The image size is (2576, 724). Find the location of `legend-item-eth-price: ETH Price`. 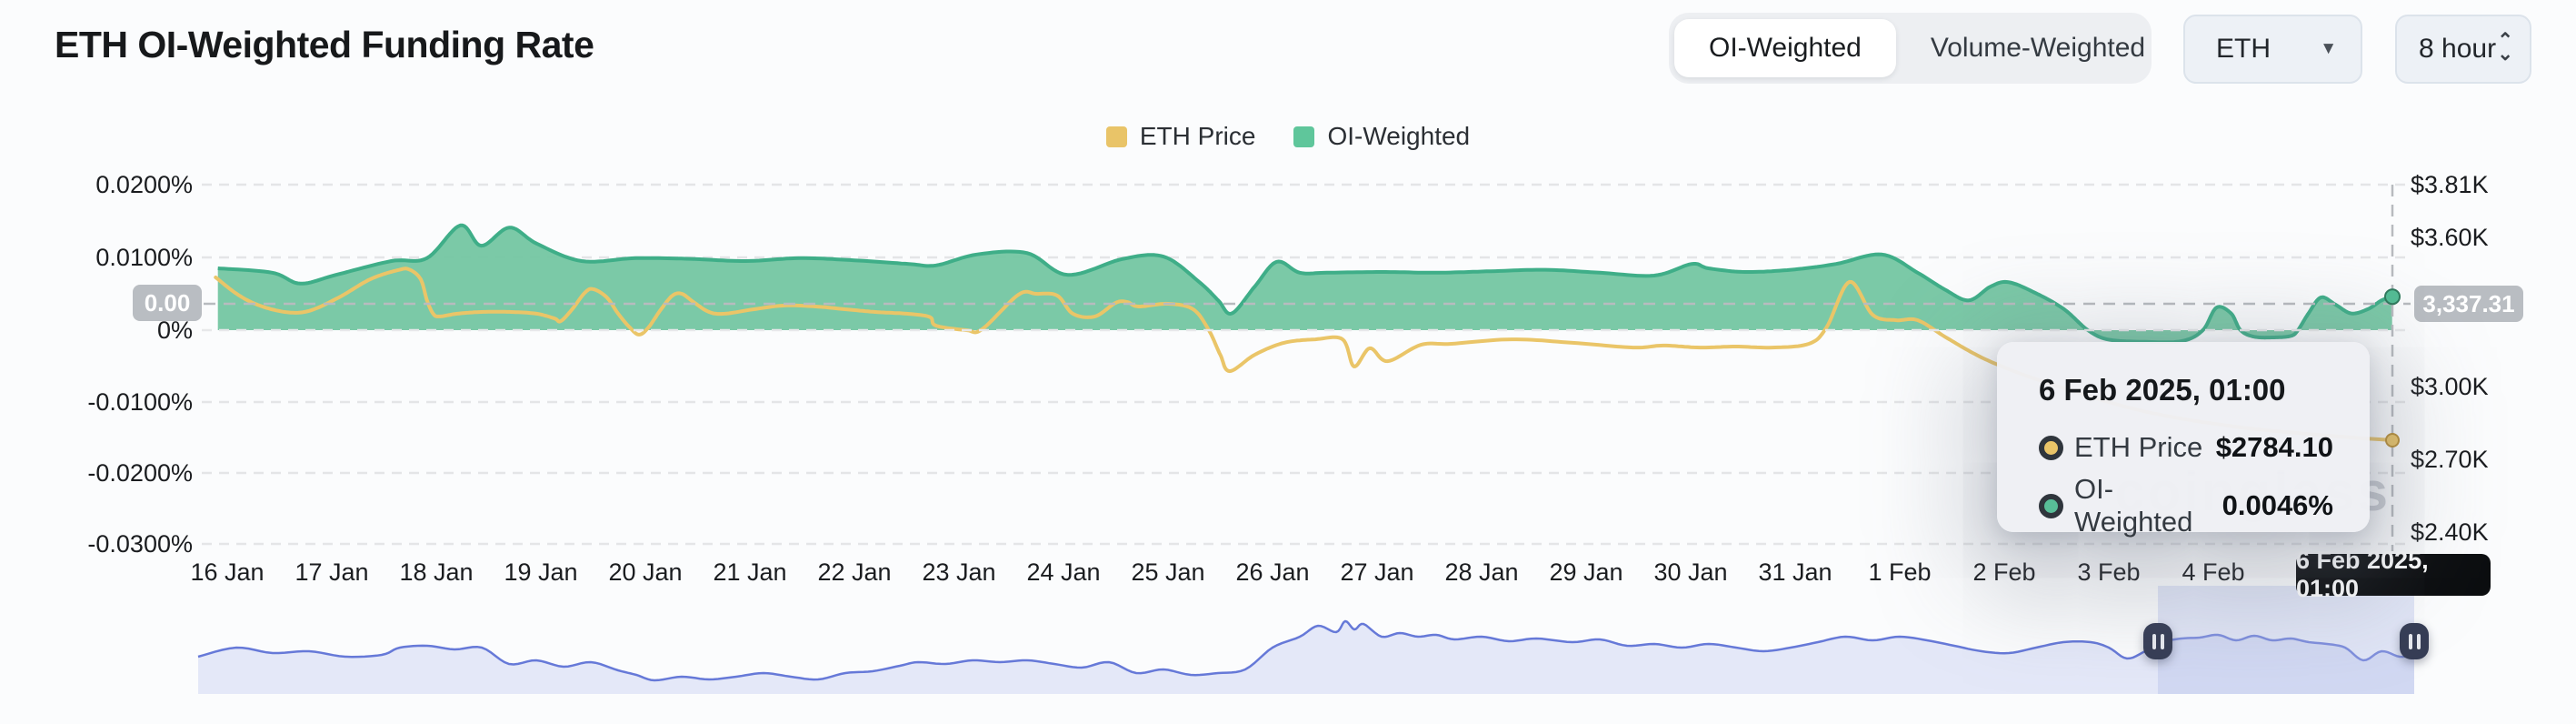

legend-item-eth-price: ETH Price is located at coordinates (1180, 136).